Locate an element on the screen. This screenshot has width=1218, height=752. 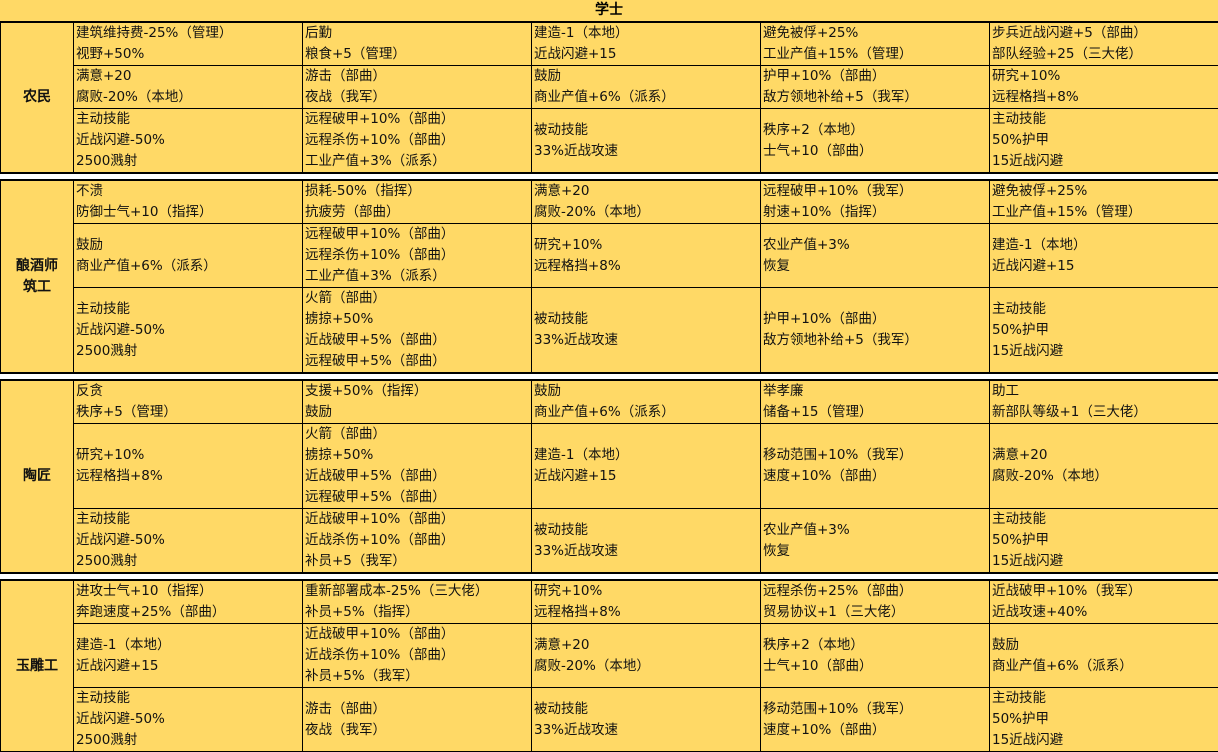
table-cell: 建筑维持费-25%（管理）视野+50% is located at coordinates (188, 44).